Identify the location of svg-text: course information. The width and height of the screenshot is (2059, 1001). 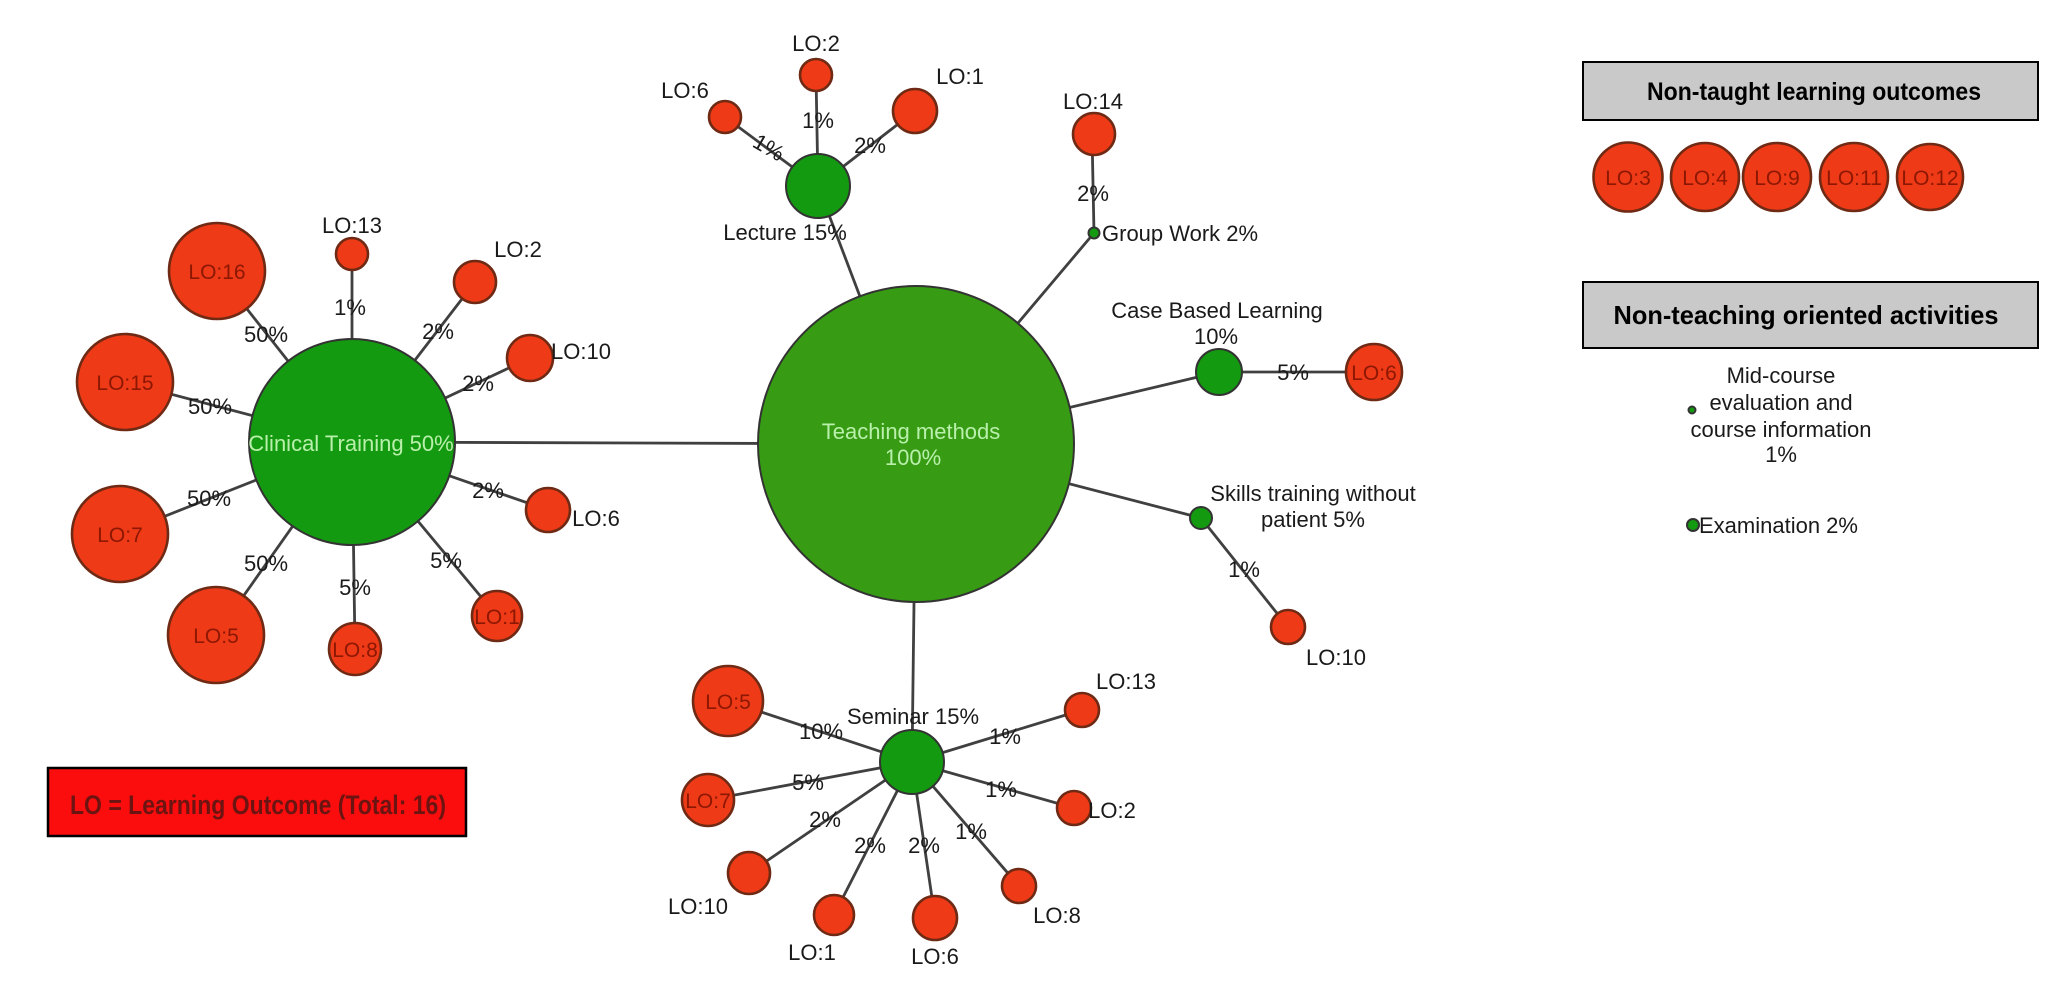
(1781, 429).